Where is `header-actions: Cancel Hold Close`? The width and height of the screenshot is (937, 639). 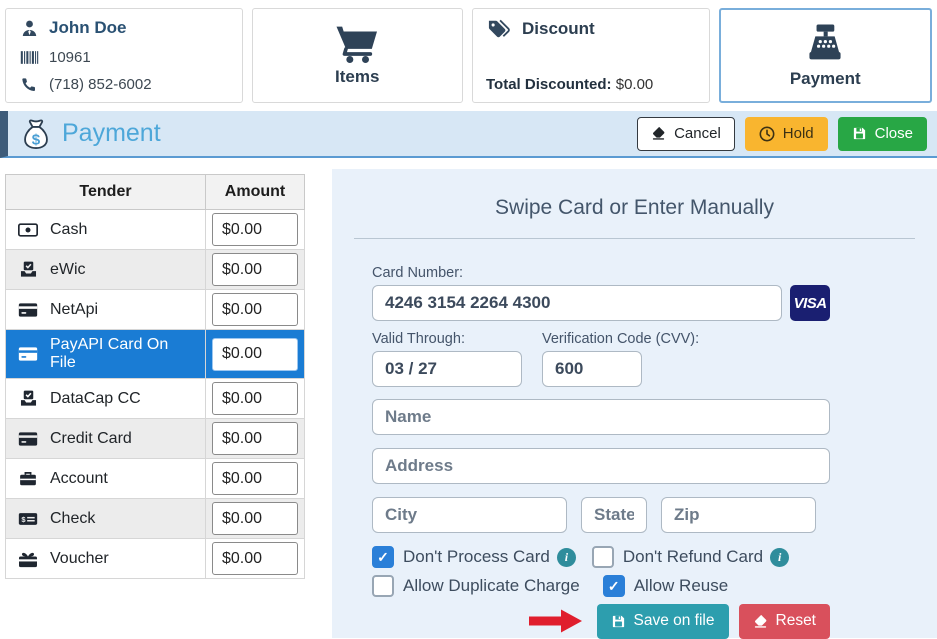
header-actions: Cancel Hold Close is located at coordinates (782, 133).